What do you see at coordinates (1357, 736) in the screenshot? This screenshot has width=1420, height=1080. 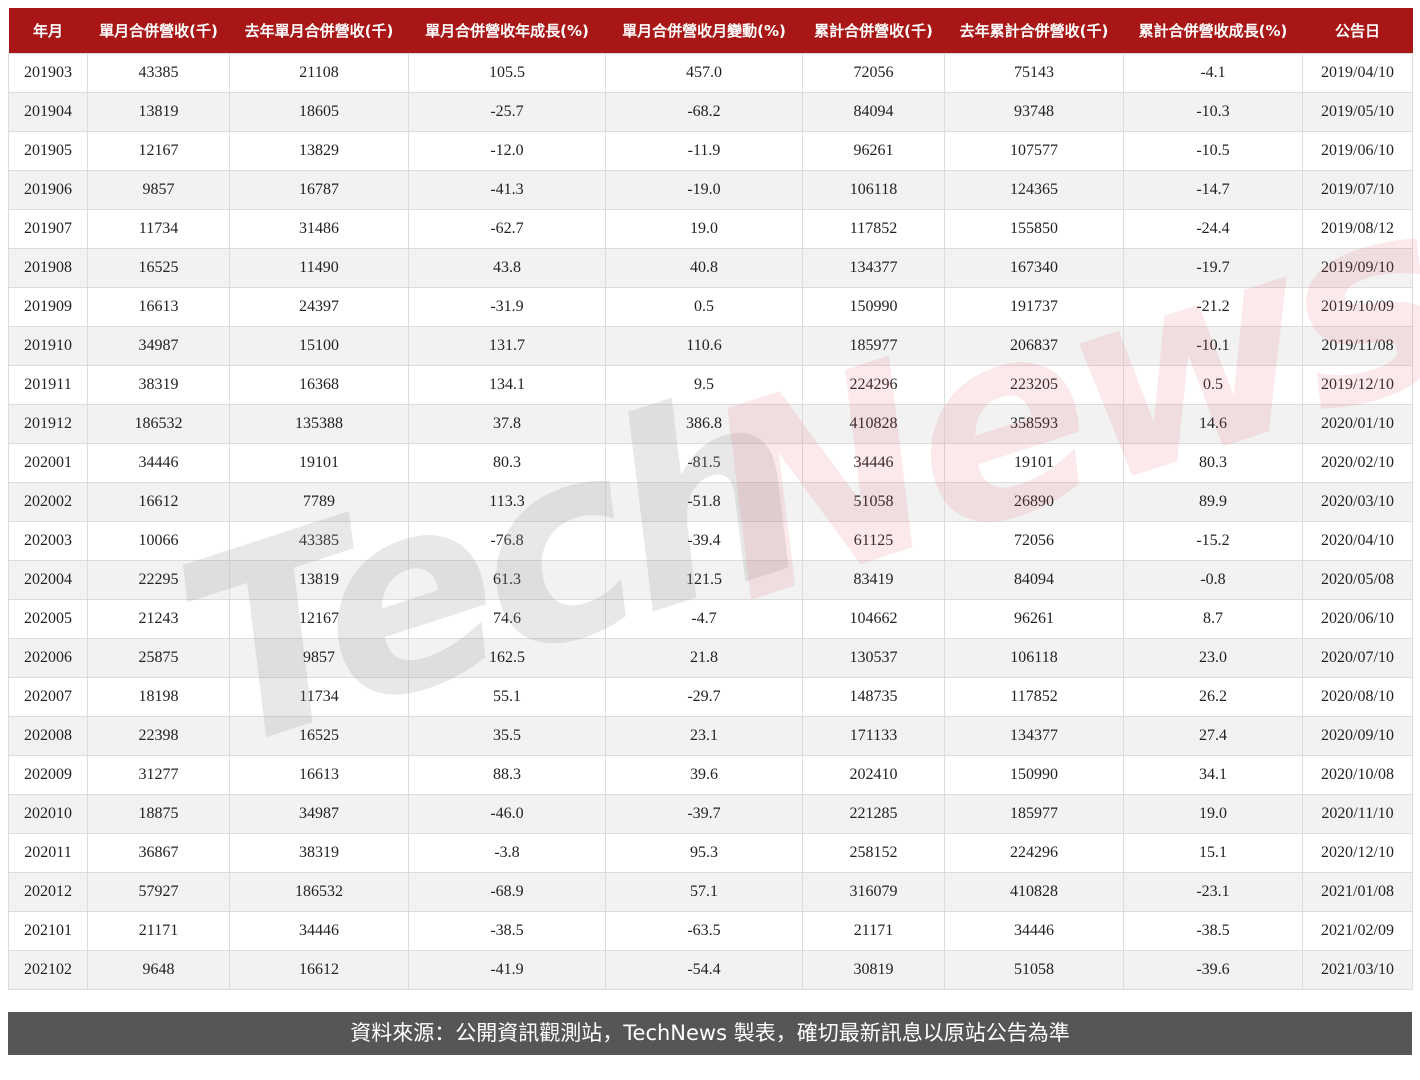 I see `table-cell: 2020/09/10` at bounding box center [1357, 736].